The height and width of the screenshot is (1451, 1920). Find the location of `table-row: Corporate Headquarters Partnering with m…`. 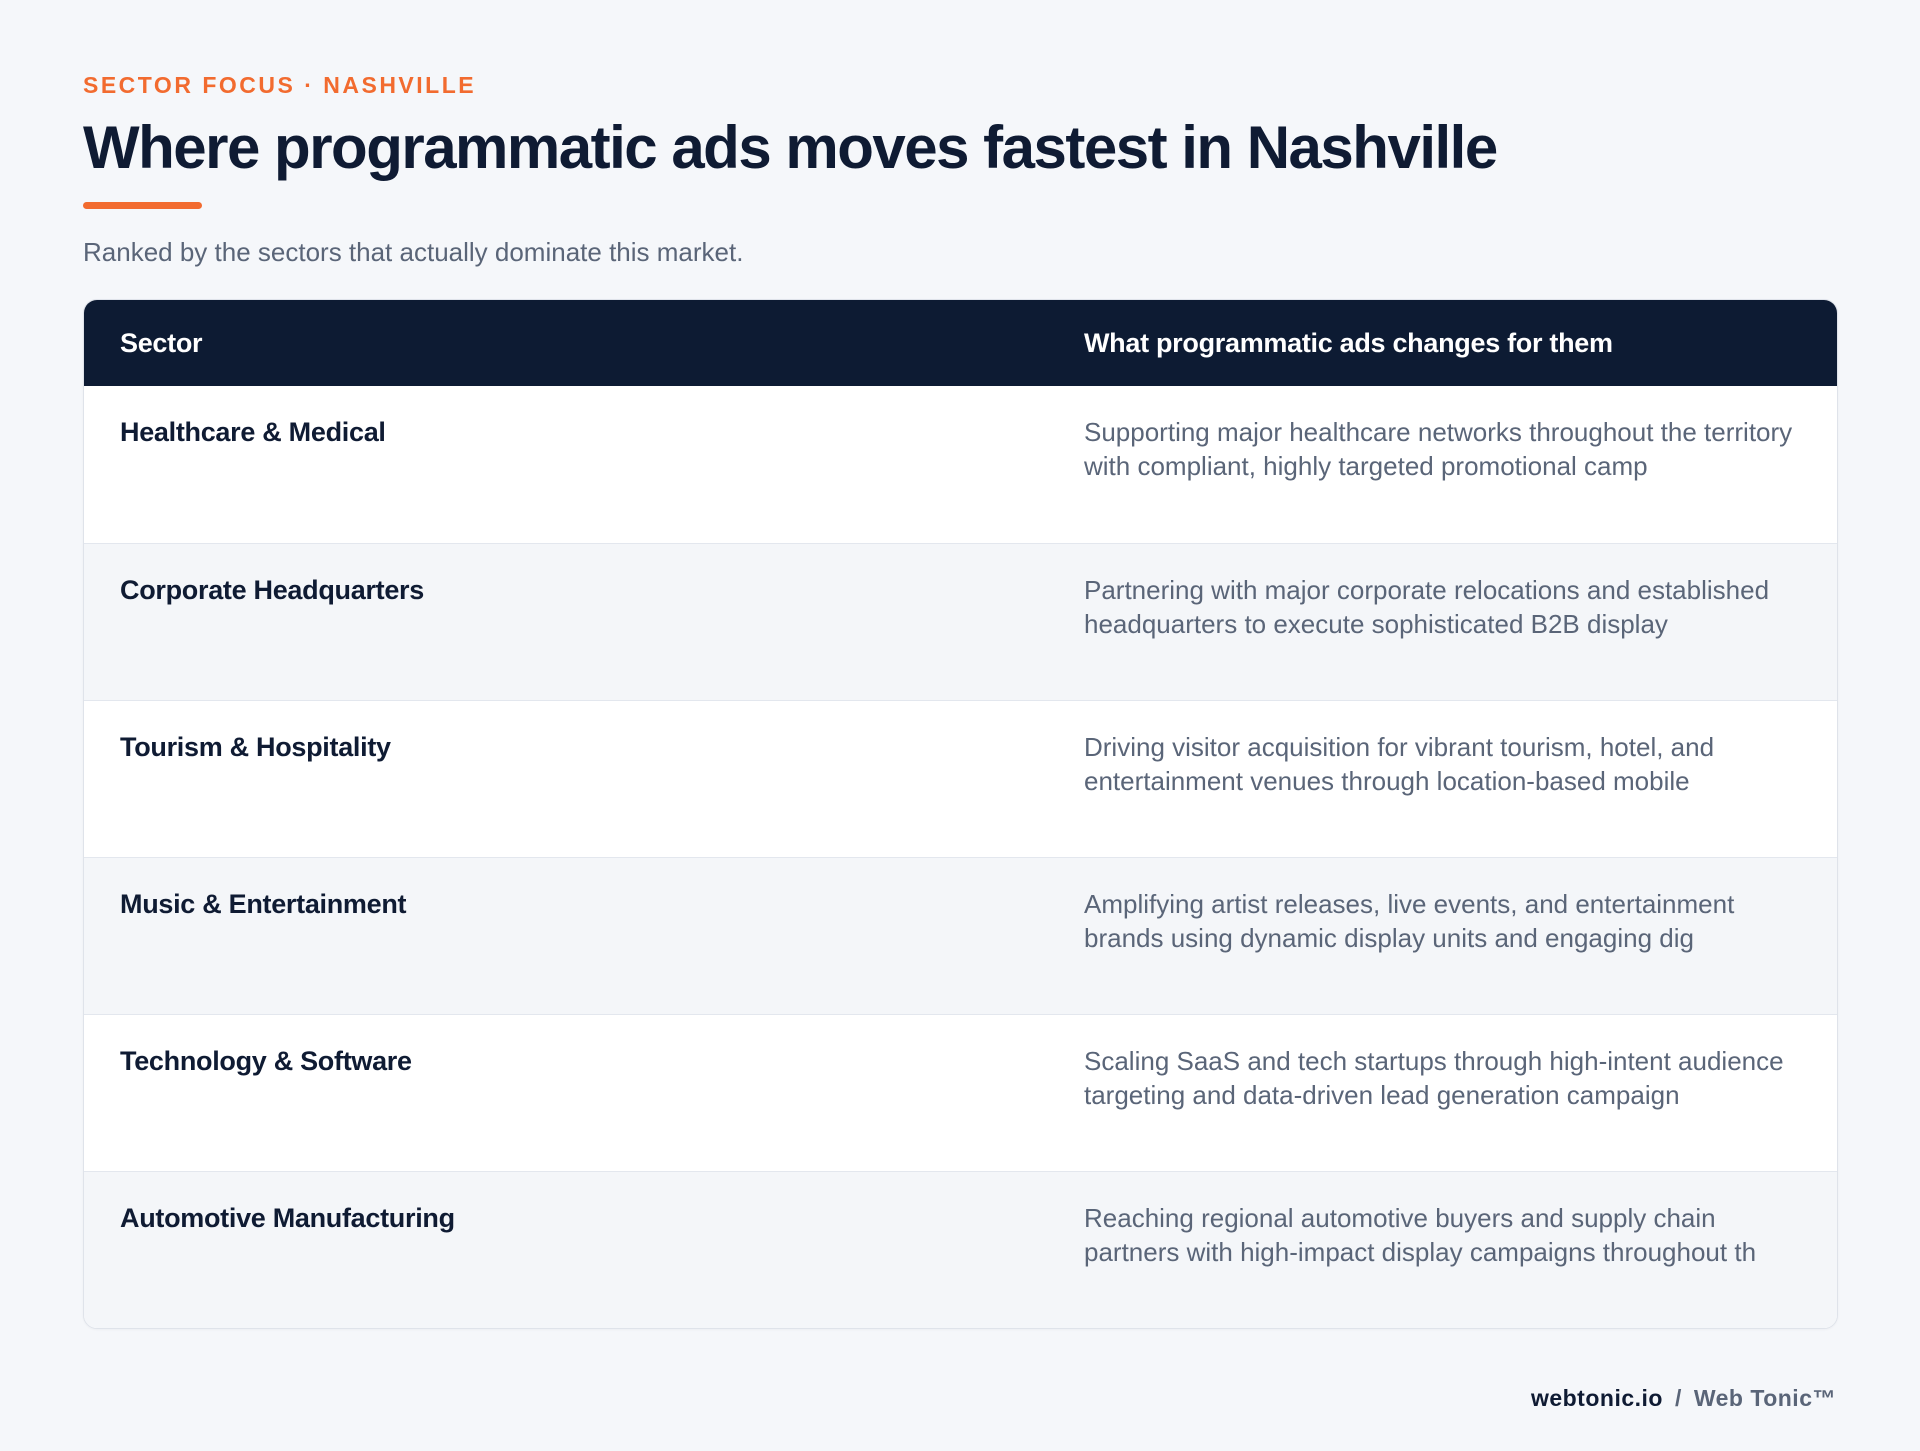

table-row: Corporate Headquarters Partnering with m… is located at coordinates (960, 621).